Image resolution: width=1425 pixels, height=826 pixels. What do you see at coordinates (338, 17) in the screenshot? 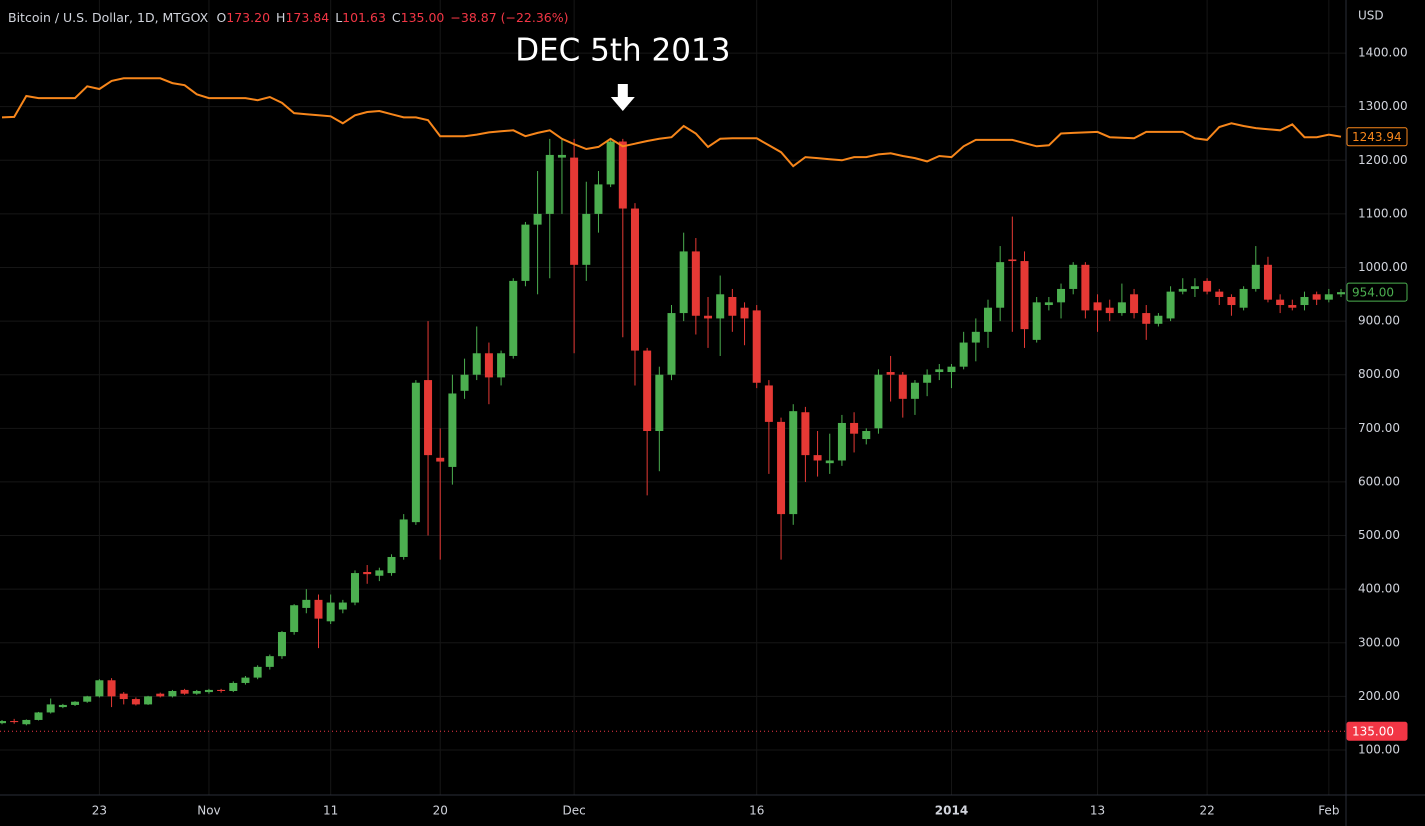
I see `ohlc-key: L` at bounding box center [338, 17].